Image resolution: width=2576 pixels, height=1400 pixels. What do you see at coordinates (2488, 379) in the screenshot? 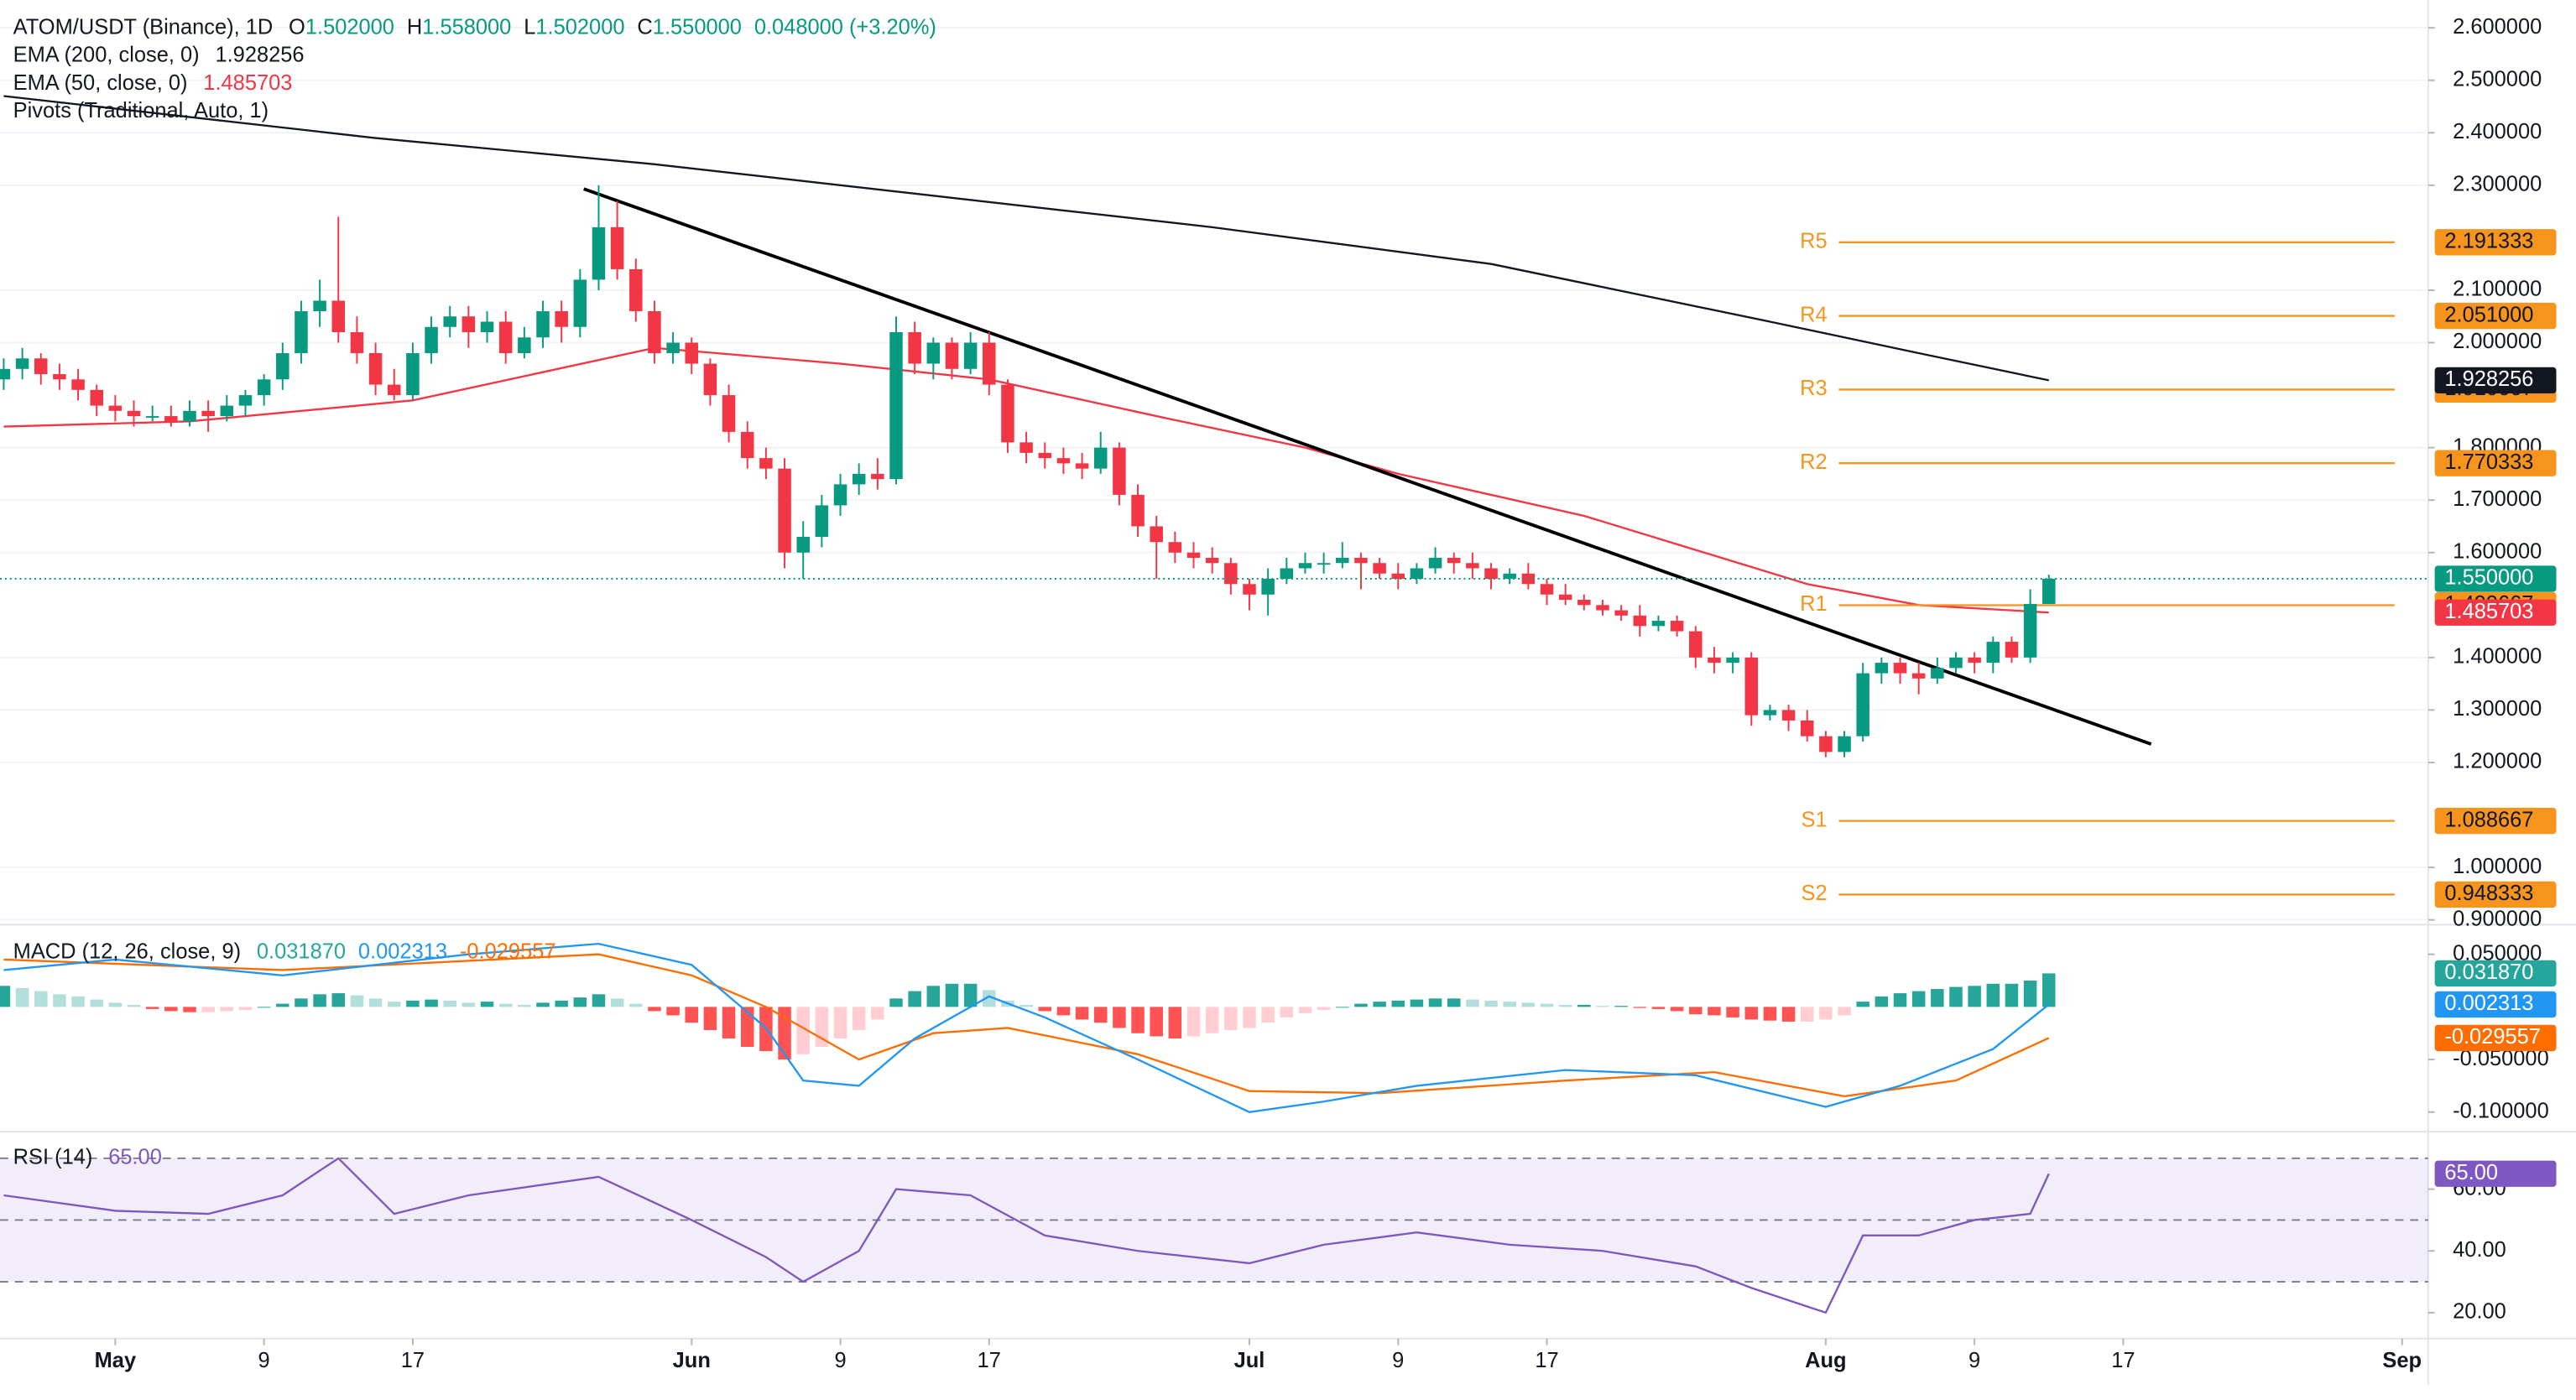
I see `ema-badge-text: 1.928256` at bounding box center [2488, 379].